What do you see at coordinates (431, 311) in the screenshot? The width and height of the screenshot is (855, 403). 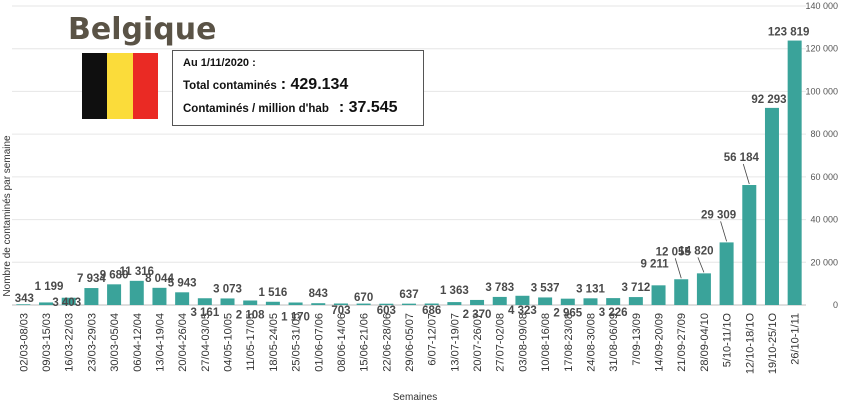 I see `data-label: 686` at bounding box center [431, 311].